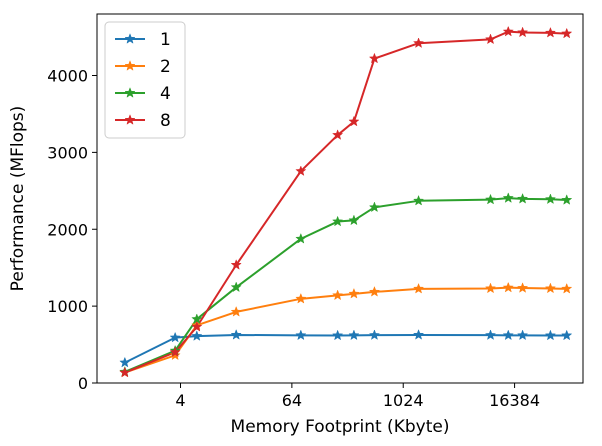  Describe the element at coordinates (165, 67) in the screenshot. I see `legend-label-2: 2` at that location.